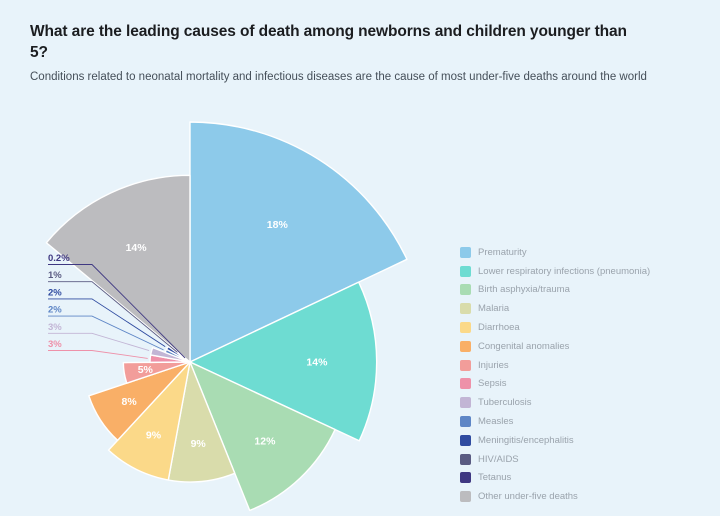  Describe the element at coordinates (55, 344) in the screenshot. I see `leader-label-sepsis: 3%` at that location.